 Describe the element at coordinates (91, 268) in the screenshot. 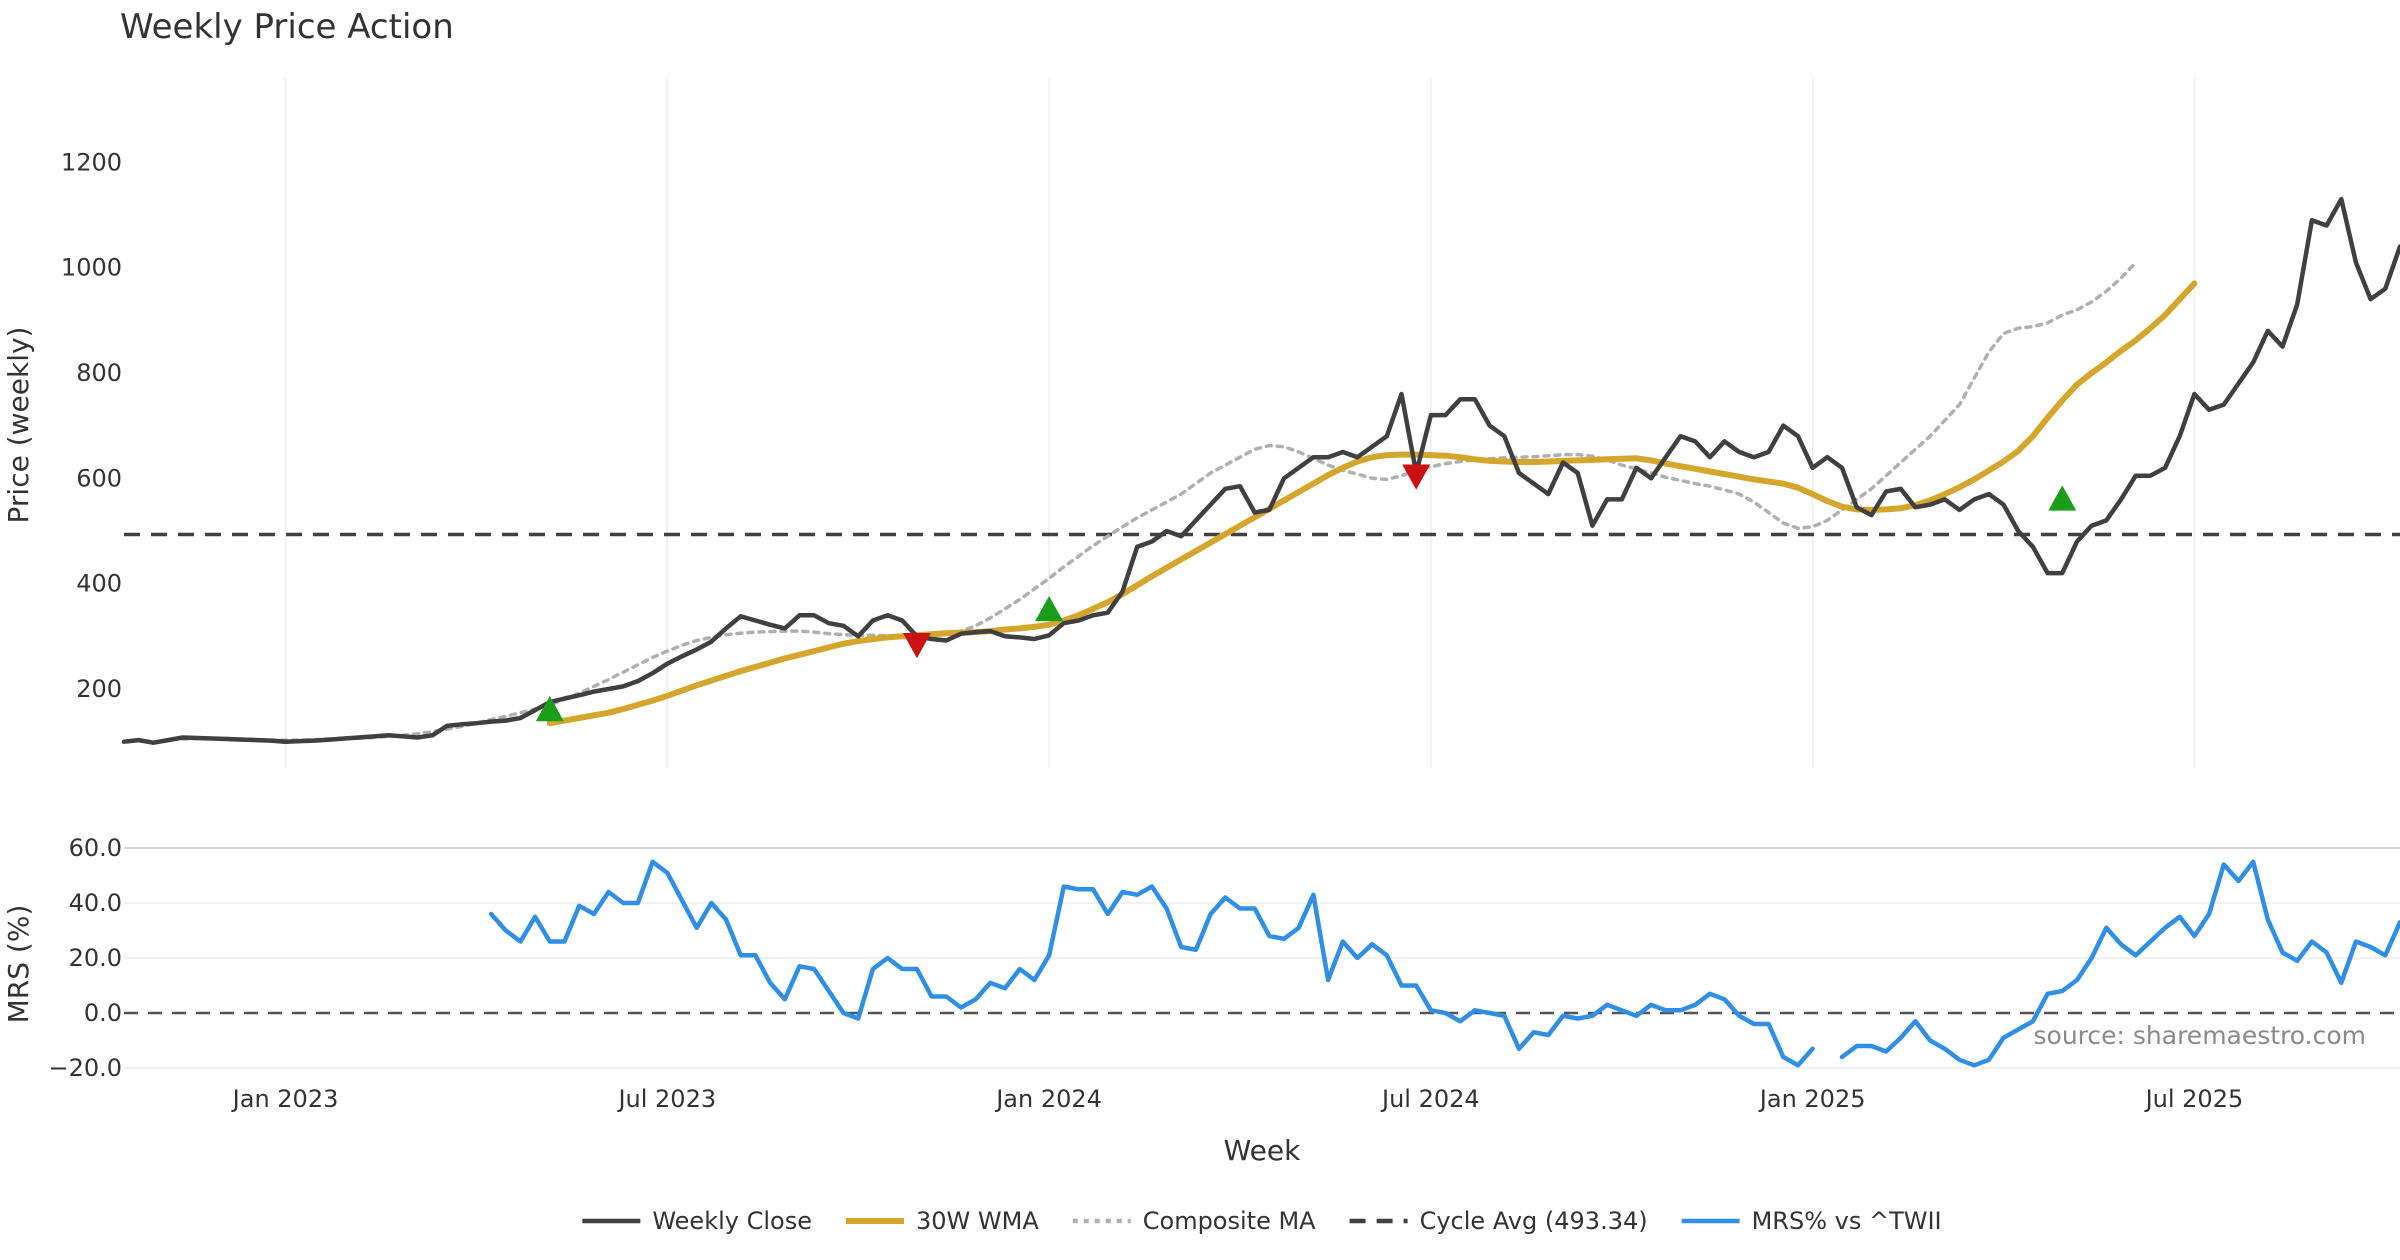

I see `price-y-tick-label: 1000` at that location.